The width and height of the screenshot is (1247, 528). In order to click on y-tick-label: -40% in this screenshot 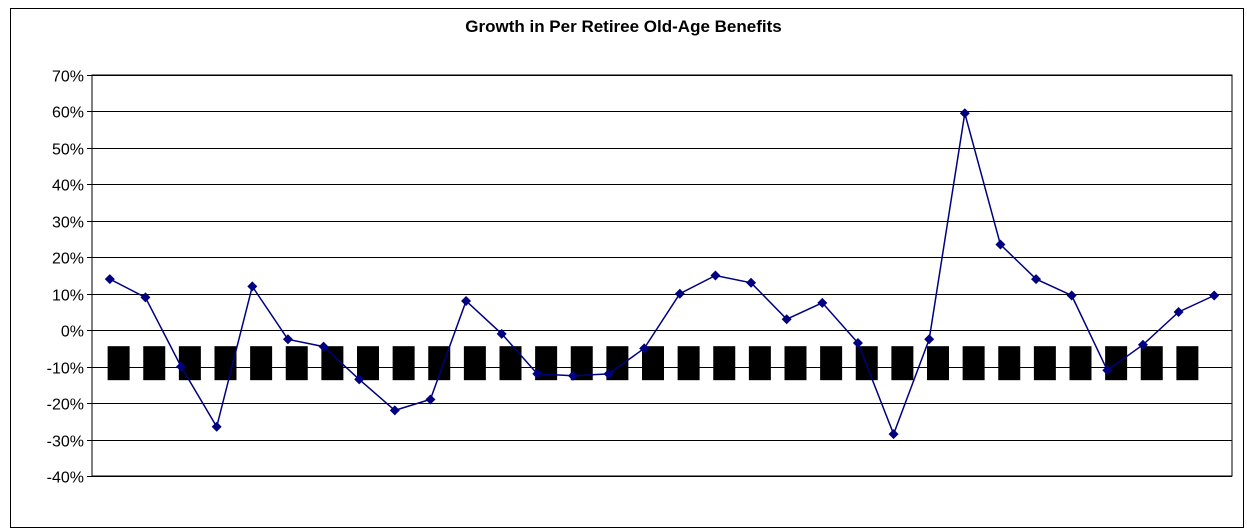, I will do `click(65, 478)`.